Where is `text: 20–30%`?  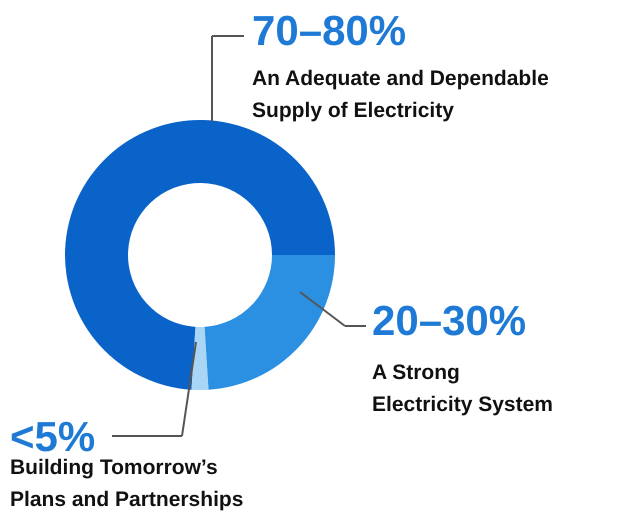 text: 20–30% is located at coordinates (449, 320).